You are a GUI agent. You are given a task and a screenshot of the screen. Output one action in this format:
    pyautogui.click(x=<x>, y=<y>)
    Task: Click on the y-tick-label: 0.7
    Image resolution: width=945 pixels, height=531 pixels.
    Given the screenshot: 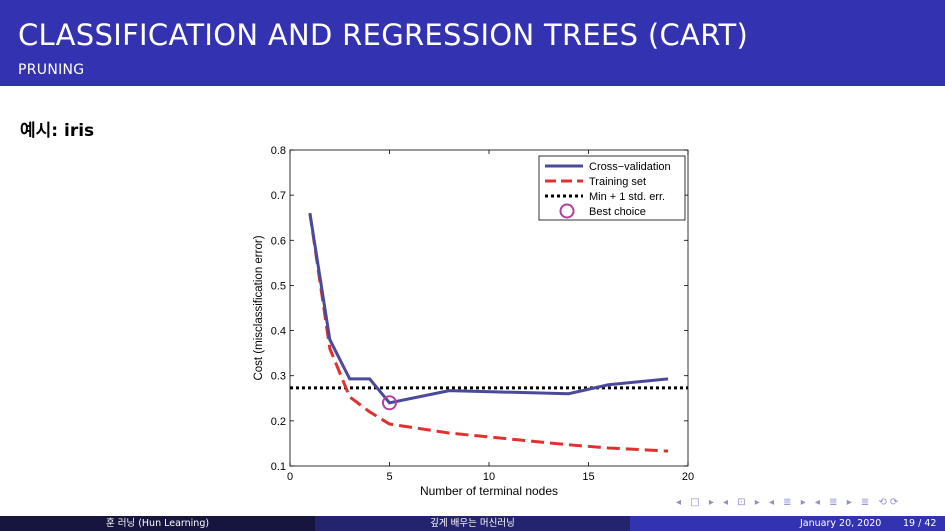 What is the action you would take?
    pyautogui.click(x=278, y=196)
    